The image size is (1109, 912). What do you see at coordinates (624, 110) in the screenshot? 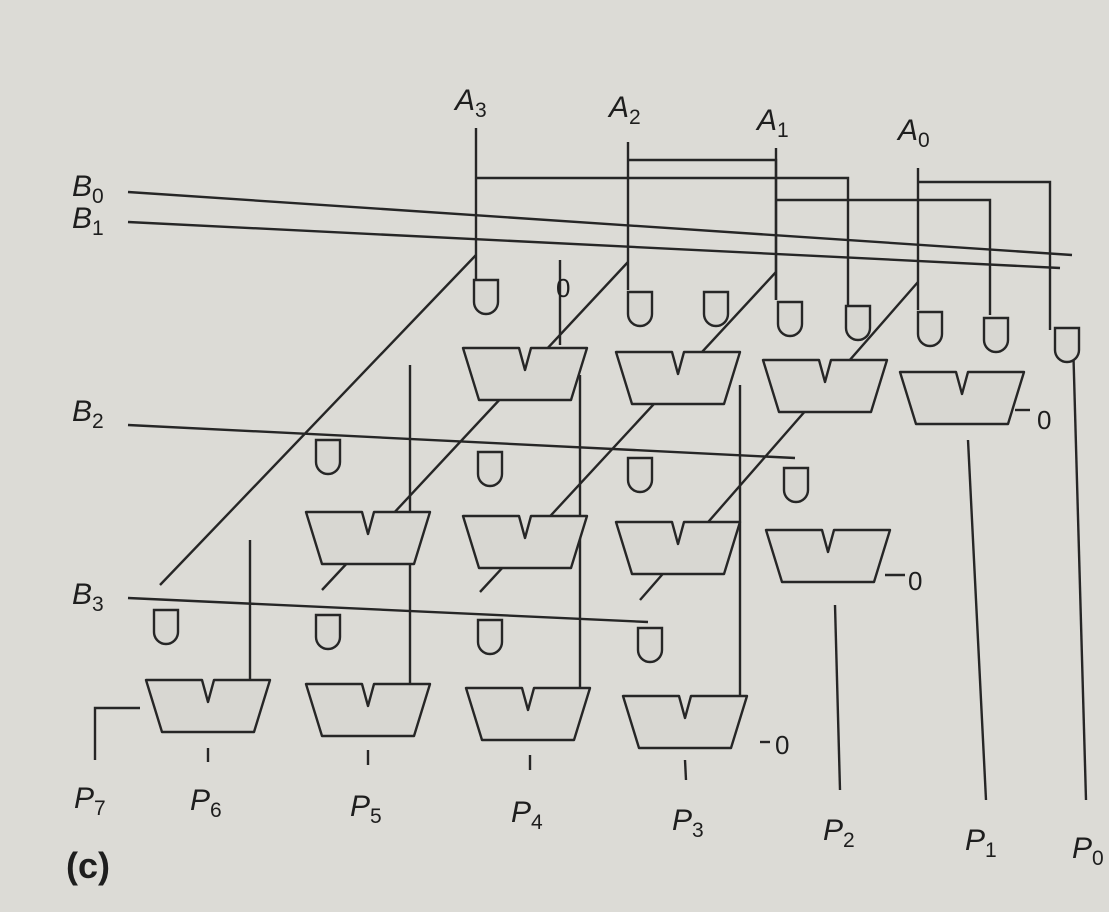
I see `label-a2: A2` at bounding box center [624, 110].